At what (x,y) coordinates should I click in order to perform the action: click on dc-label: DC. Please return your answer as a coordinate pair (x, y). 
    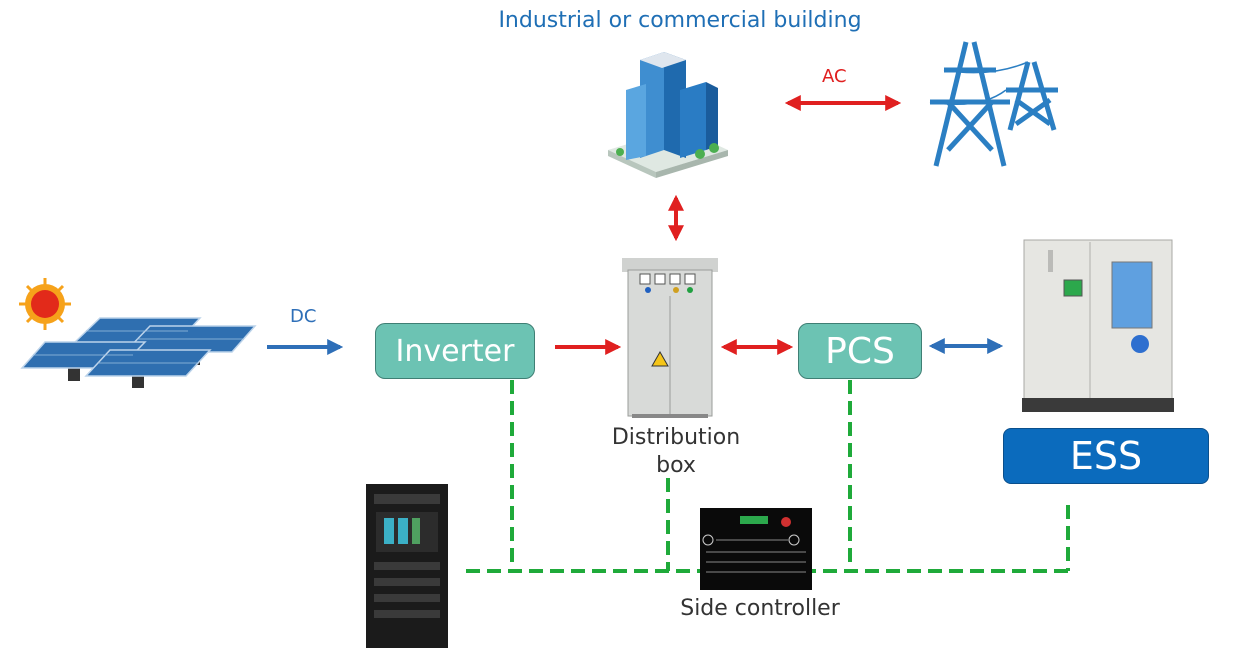
    Looking at the image, I should click on (303, 316).